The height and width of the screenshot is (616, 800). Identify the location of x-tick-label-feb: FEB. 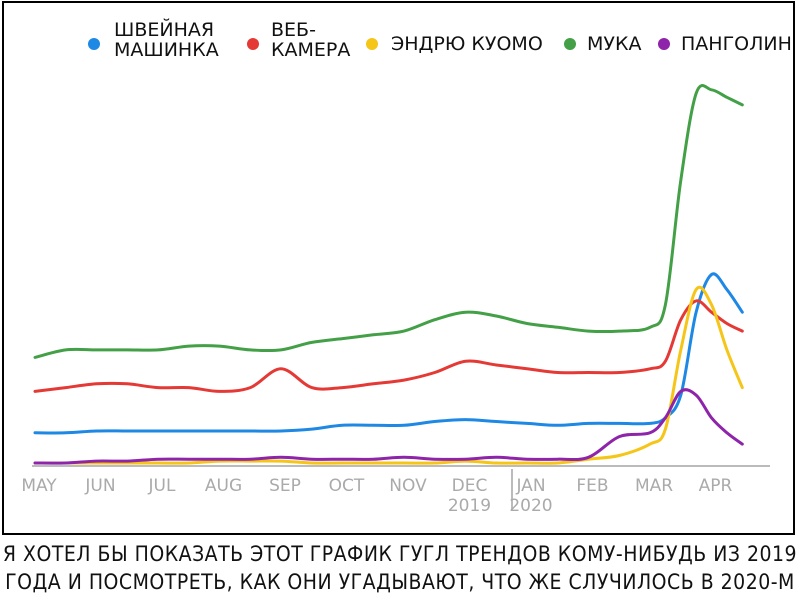
(592, 486).